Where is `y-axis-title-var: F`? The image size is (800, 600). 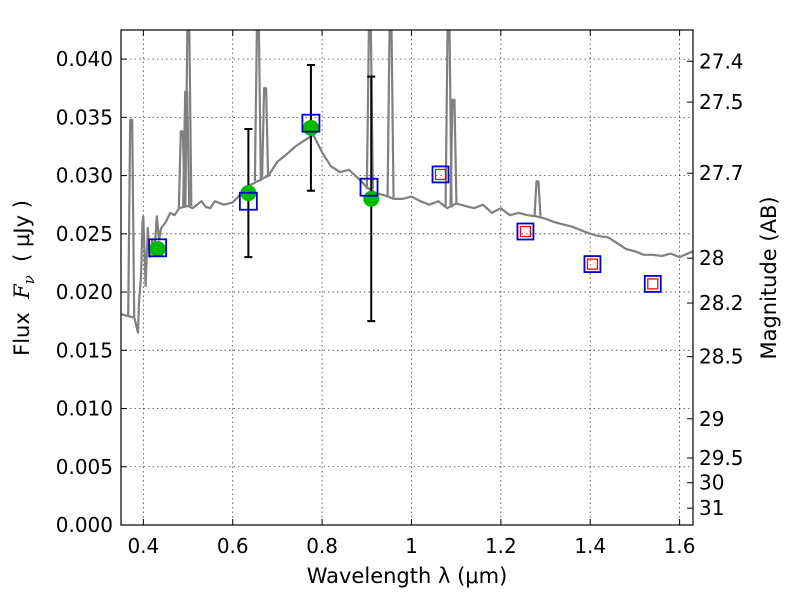
y-axis-title-var: F is located at coordinates (22, 291).